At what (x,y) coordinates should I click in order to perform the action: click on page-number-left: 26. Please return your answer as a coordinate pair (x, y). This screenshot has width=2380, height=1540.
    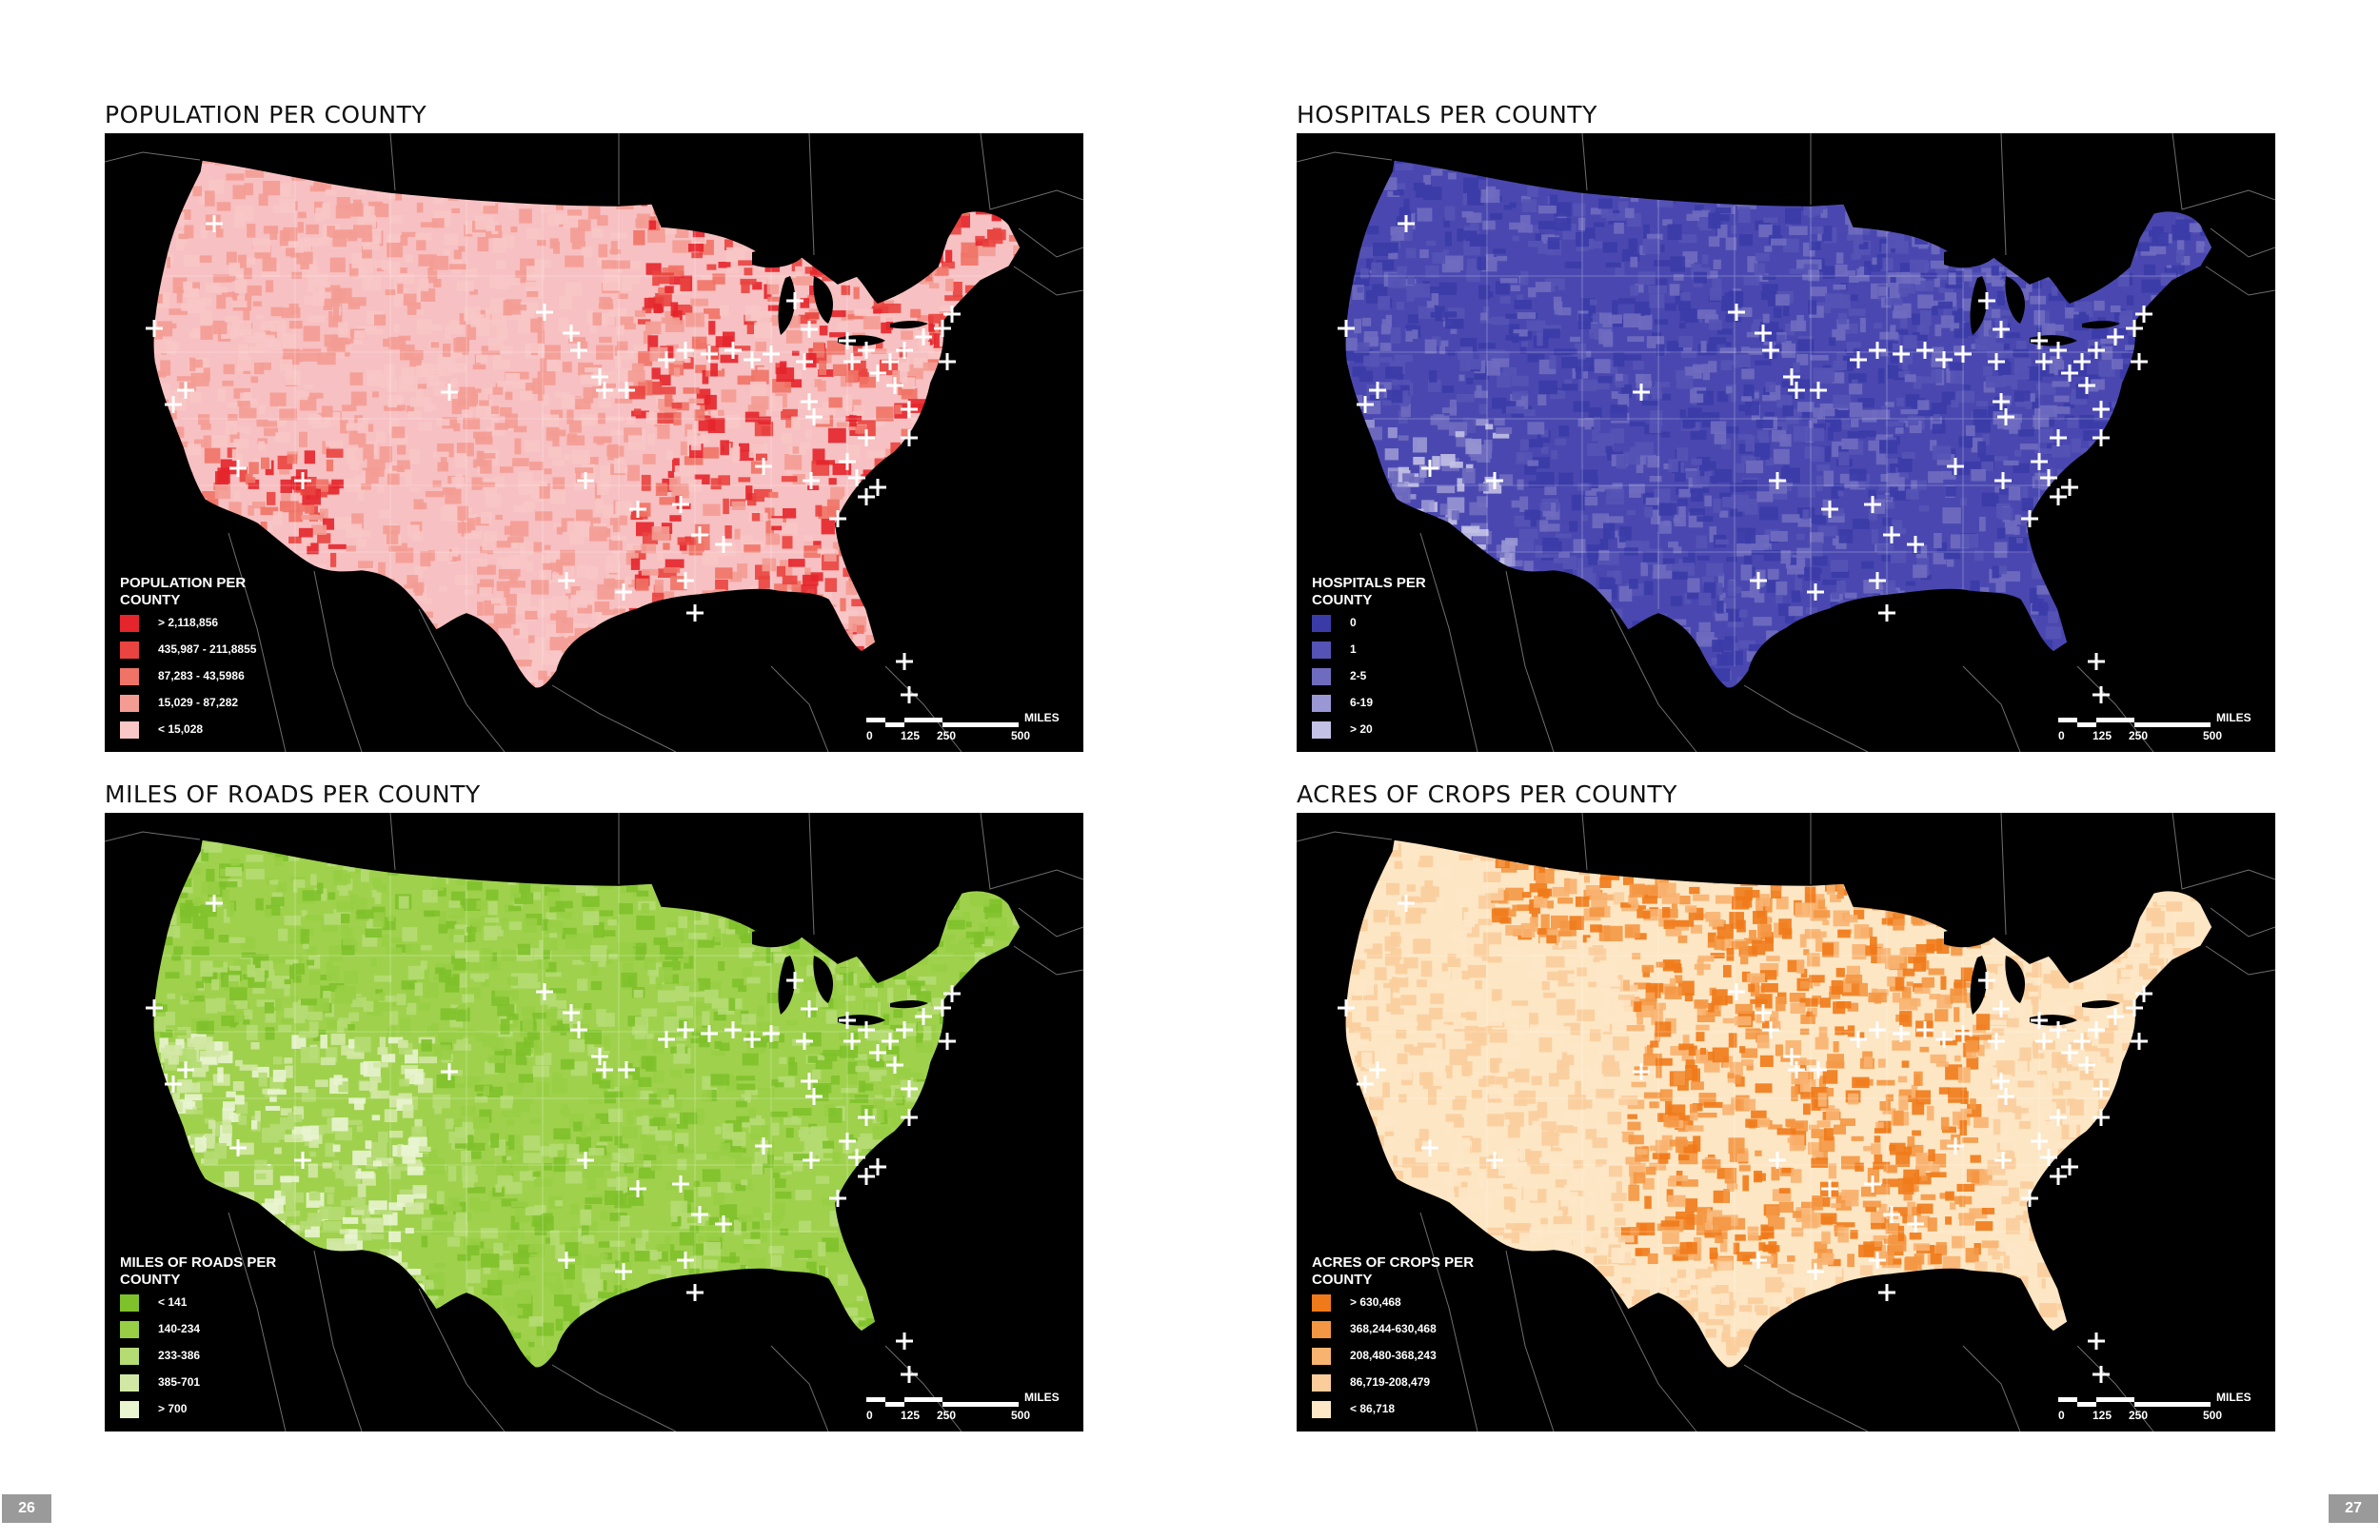
    Looking at the image, I should click on (26, 1508).